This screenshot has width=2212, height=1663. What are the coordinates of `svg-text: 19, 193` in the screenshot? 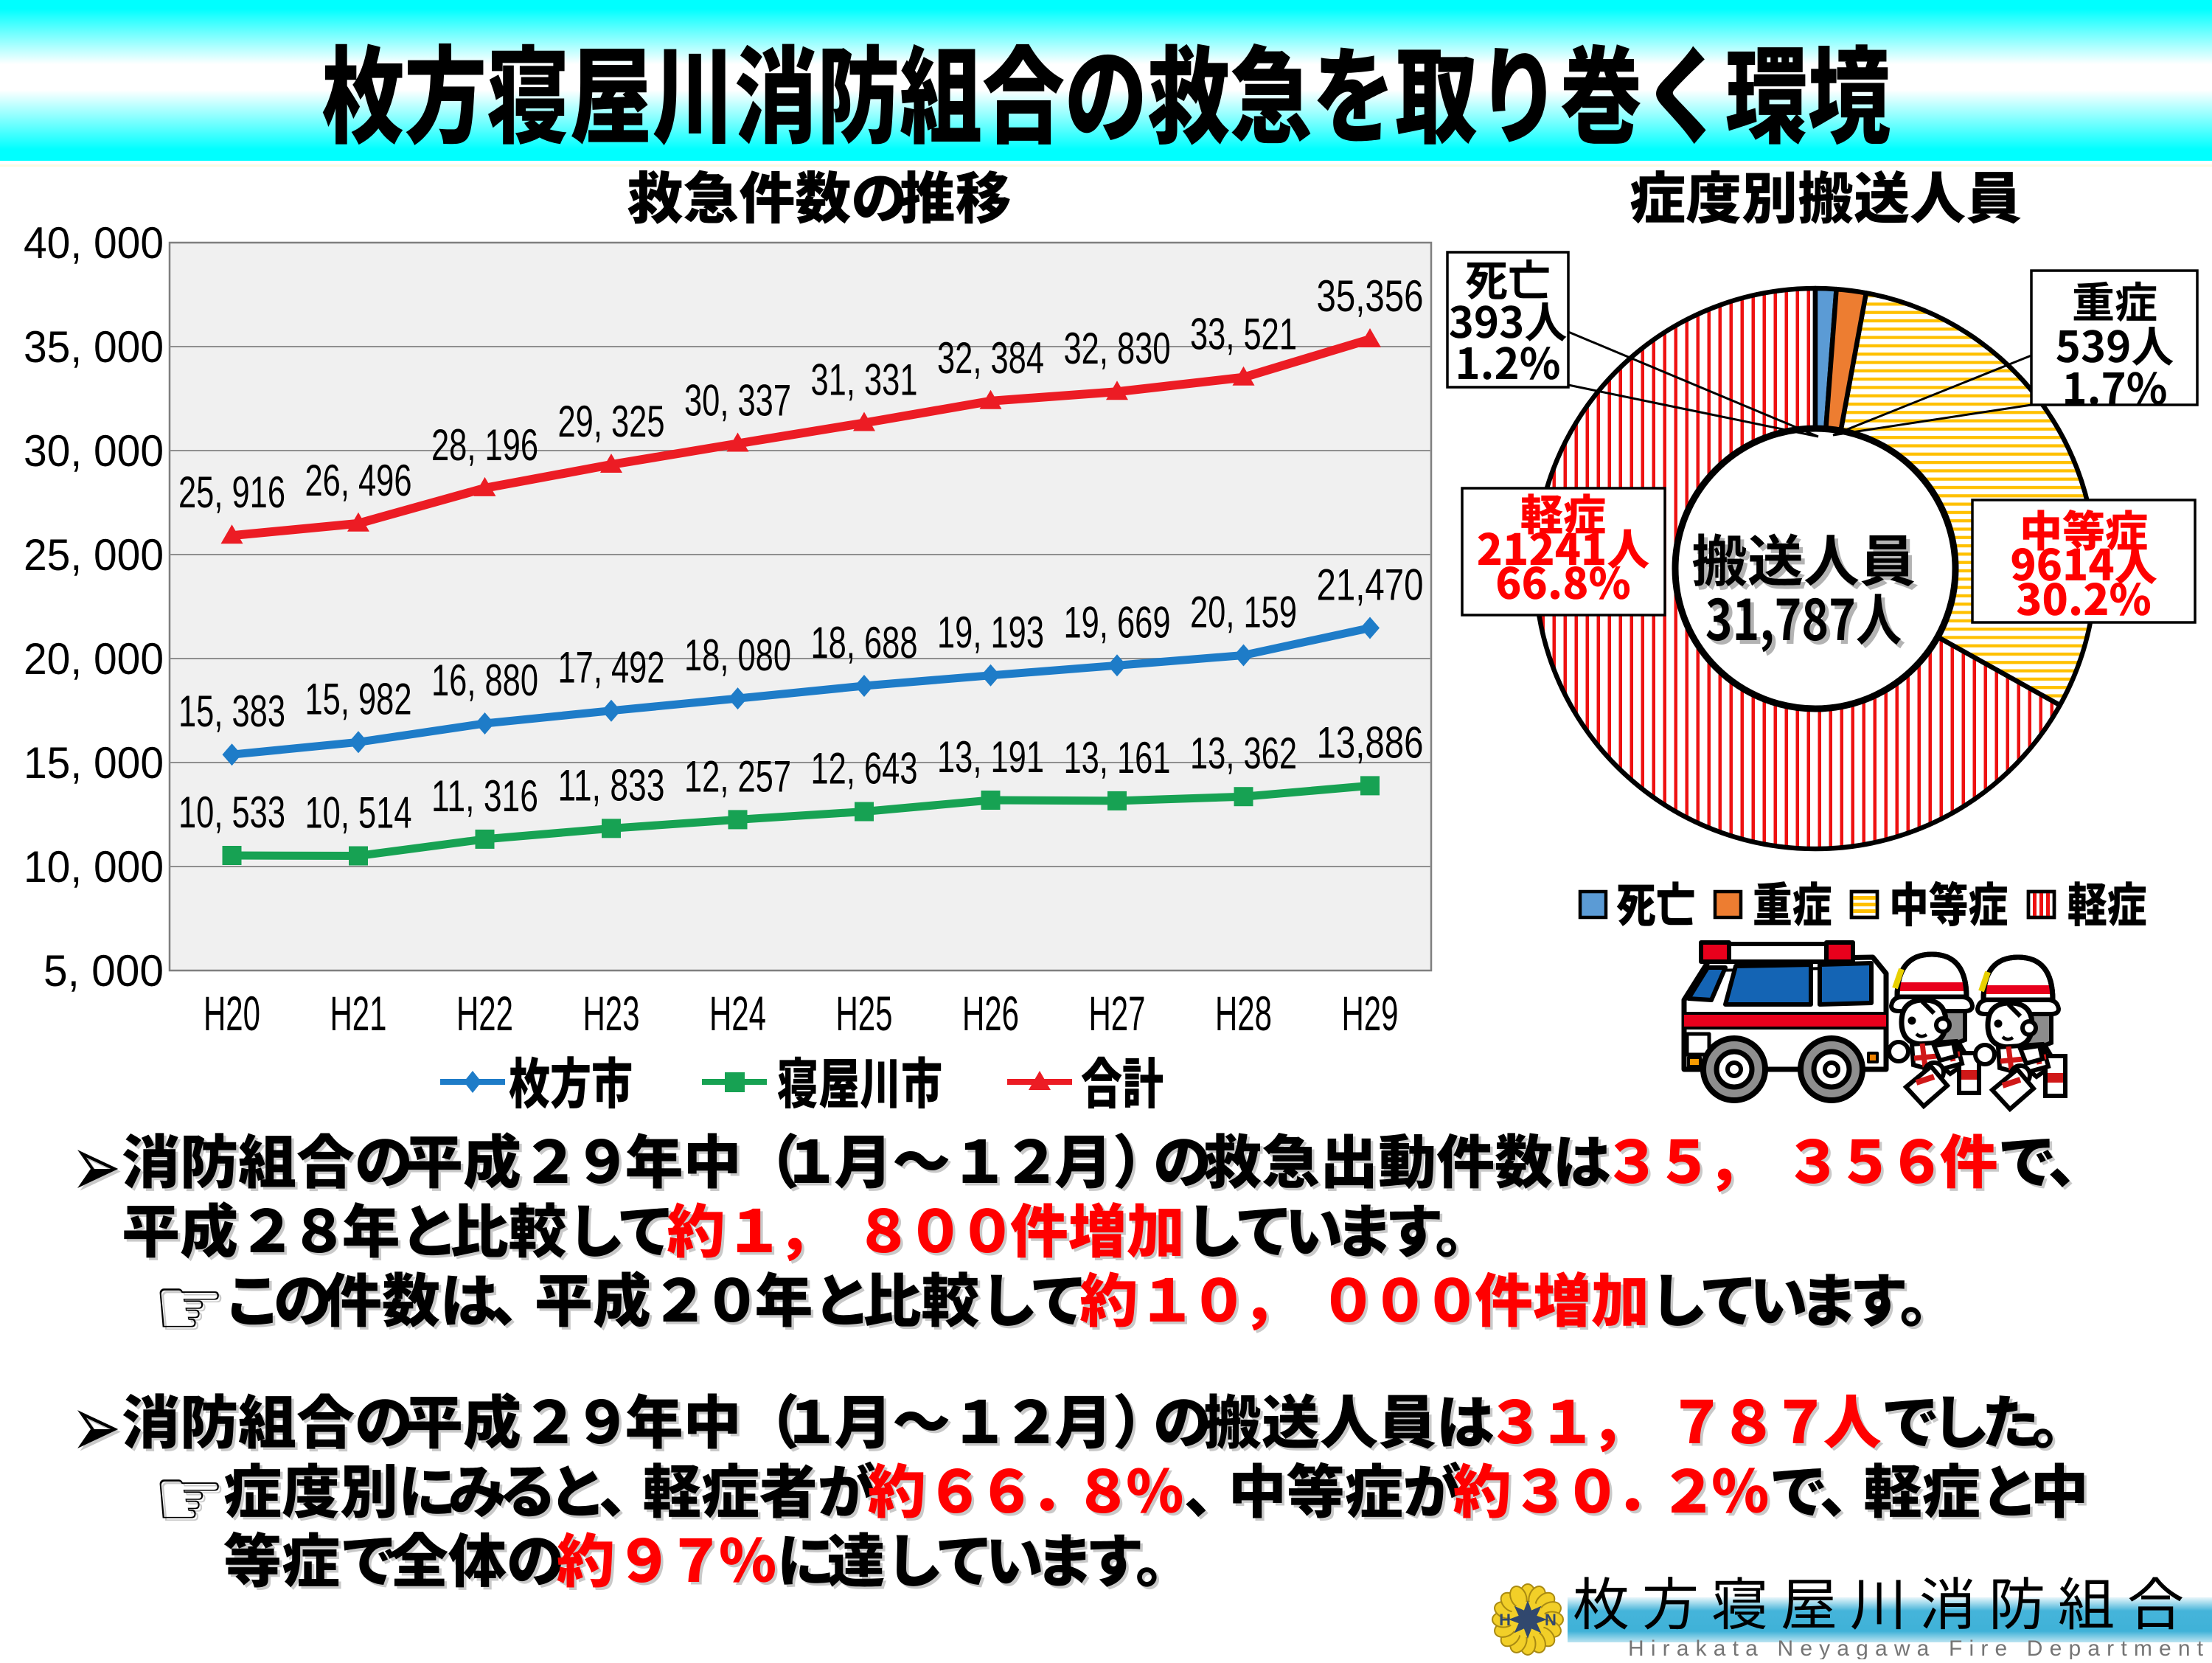 It's located at (990, 632).